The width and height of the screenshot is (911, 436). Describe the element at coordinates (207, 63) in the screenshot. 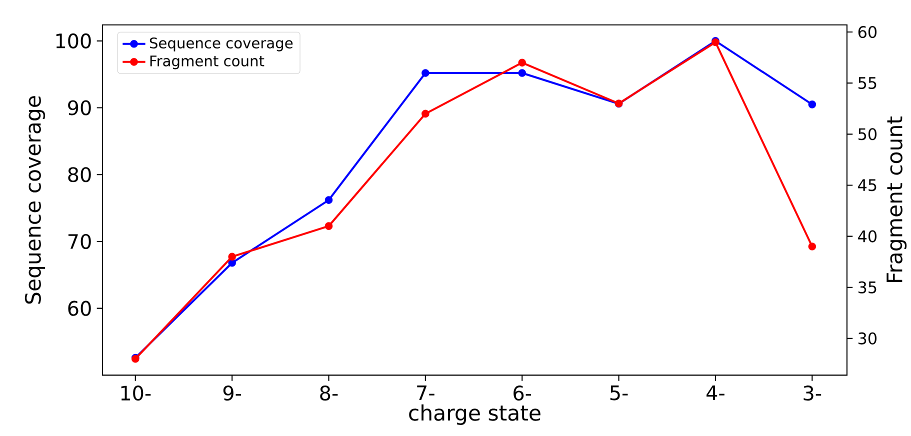

I see `legend-label: Fragment count` at that location.